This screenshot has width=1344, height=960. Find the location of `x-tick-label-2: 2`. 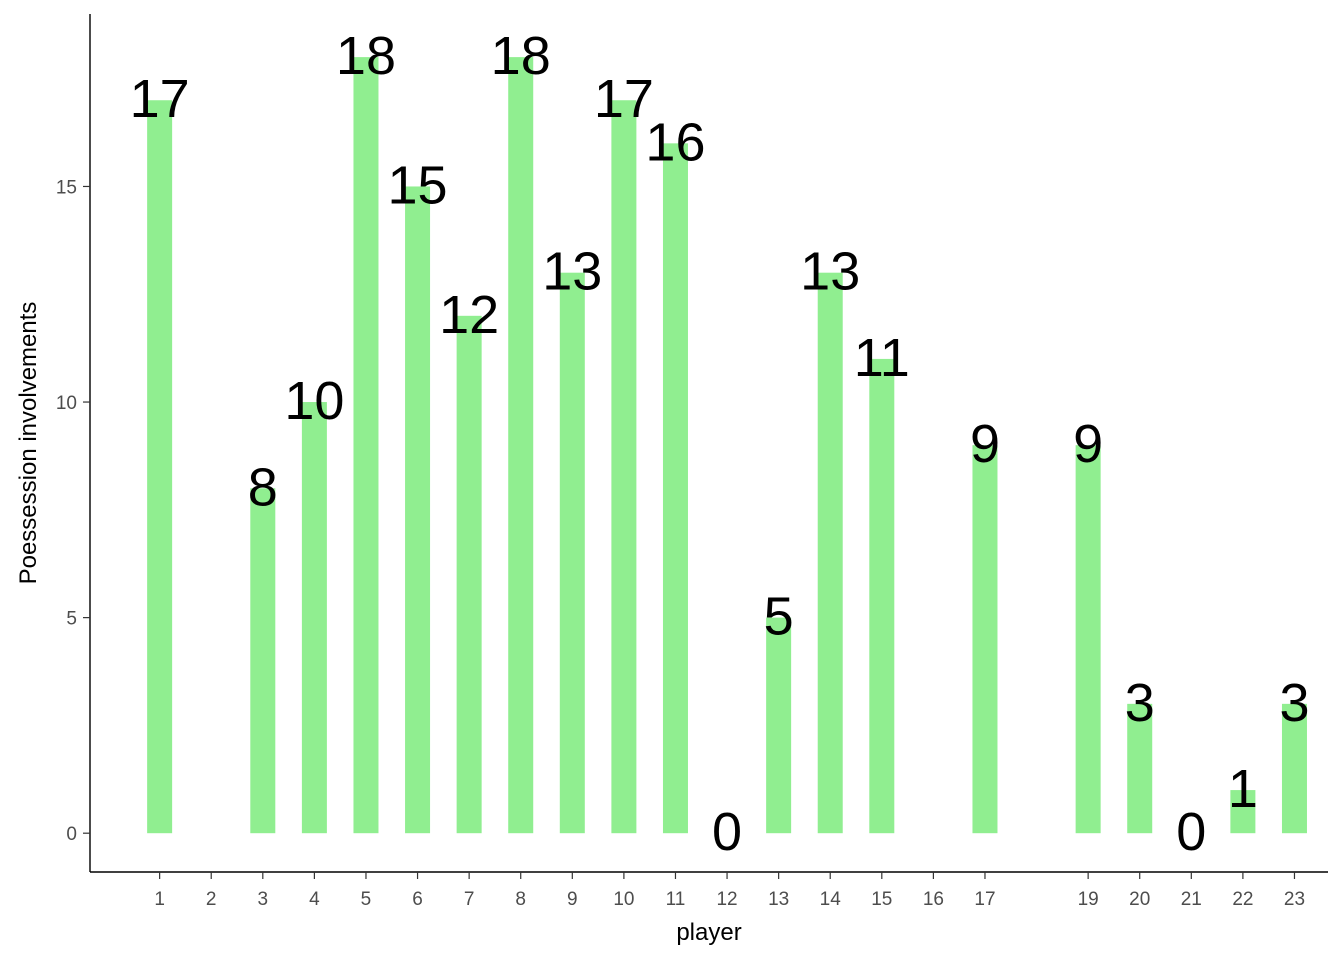

x-tick-label-2: 2 is located at coordinates (211, 899).